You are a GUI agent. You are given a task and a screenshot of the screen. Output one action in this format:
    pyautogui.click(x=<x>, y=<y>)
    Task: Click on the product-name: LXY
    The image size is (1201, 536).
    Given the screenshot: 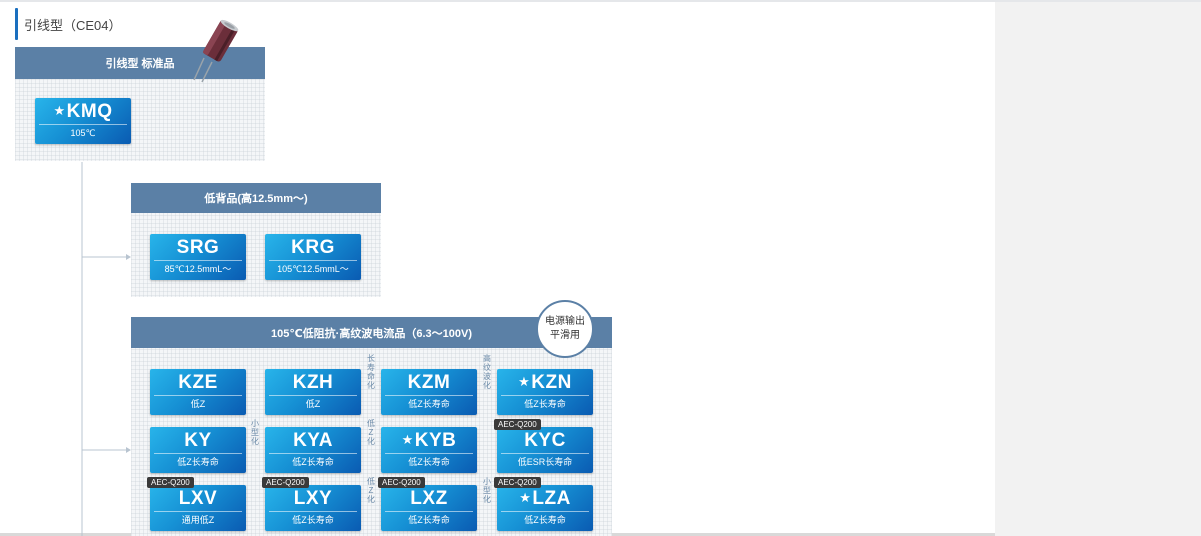 What is the action you would take?
    pyautogui.click(x=313, y=498)
    